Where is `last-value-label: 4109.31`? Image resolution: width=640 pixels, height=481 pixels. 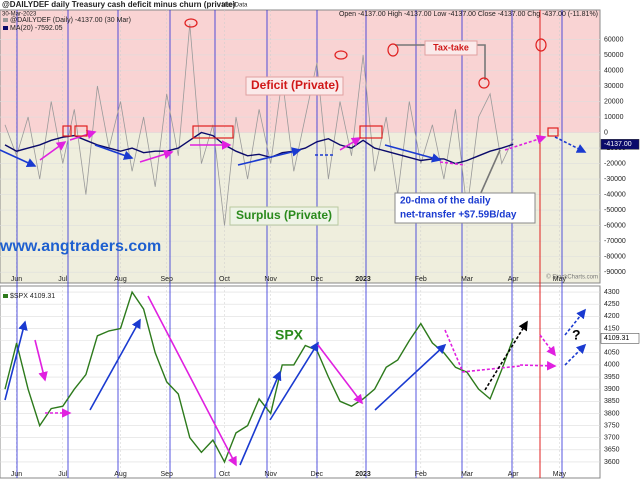
last-value-label: 4109.31 is located at coordinates (616, 338).